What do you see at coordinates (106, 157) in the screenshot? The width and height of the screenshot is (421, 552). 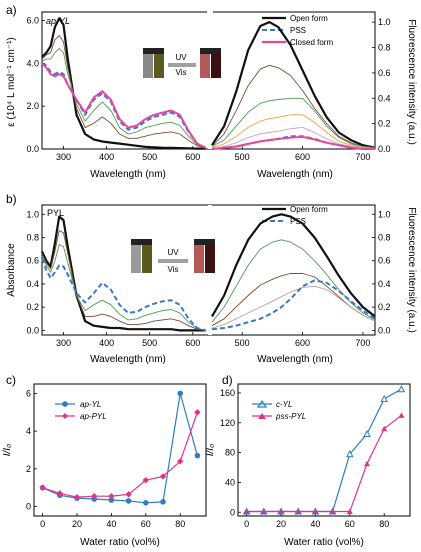 I see `a-absorption-xtick-label-1: 400` at bounding box center [106, 157].